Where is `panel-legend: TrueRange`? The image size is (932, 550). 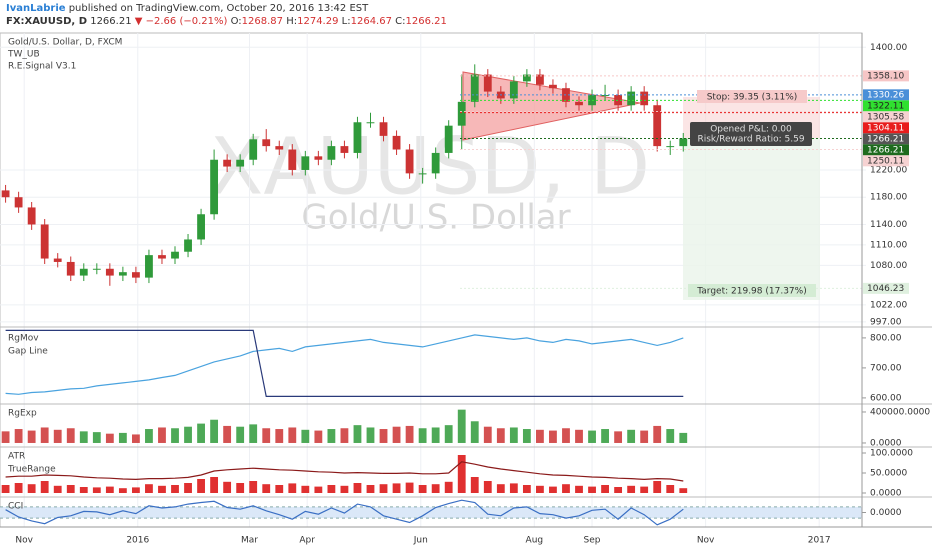 panel-legend: TrueRange is located at coordinates (31, 470).